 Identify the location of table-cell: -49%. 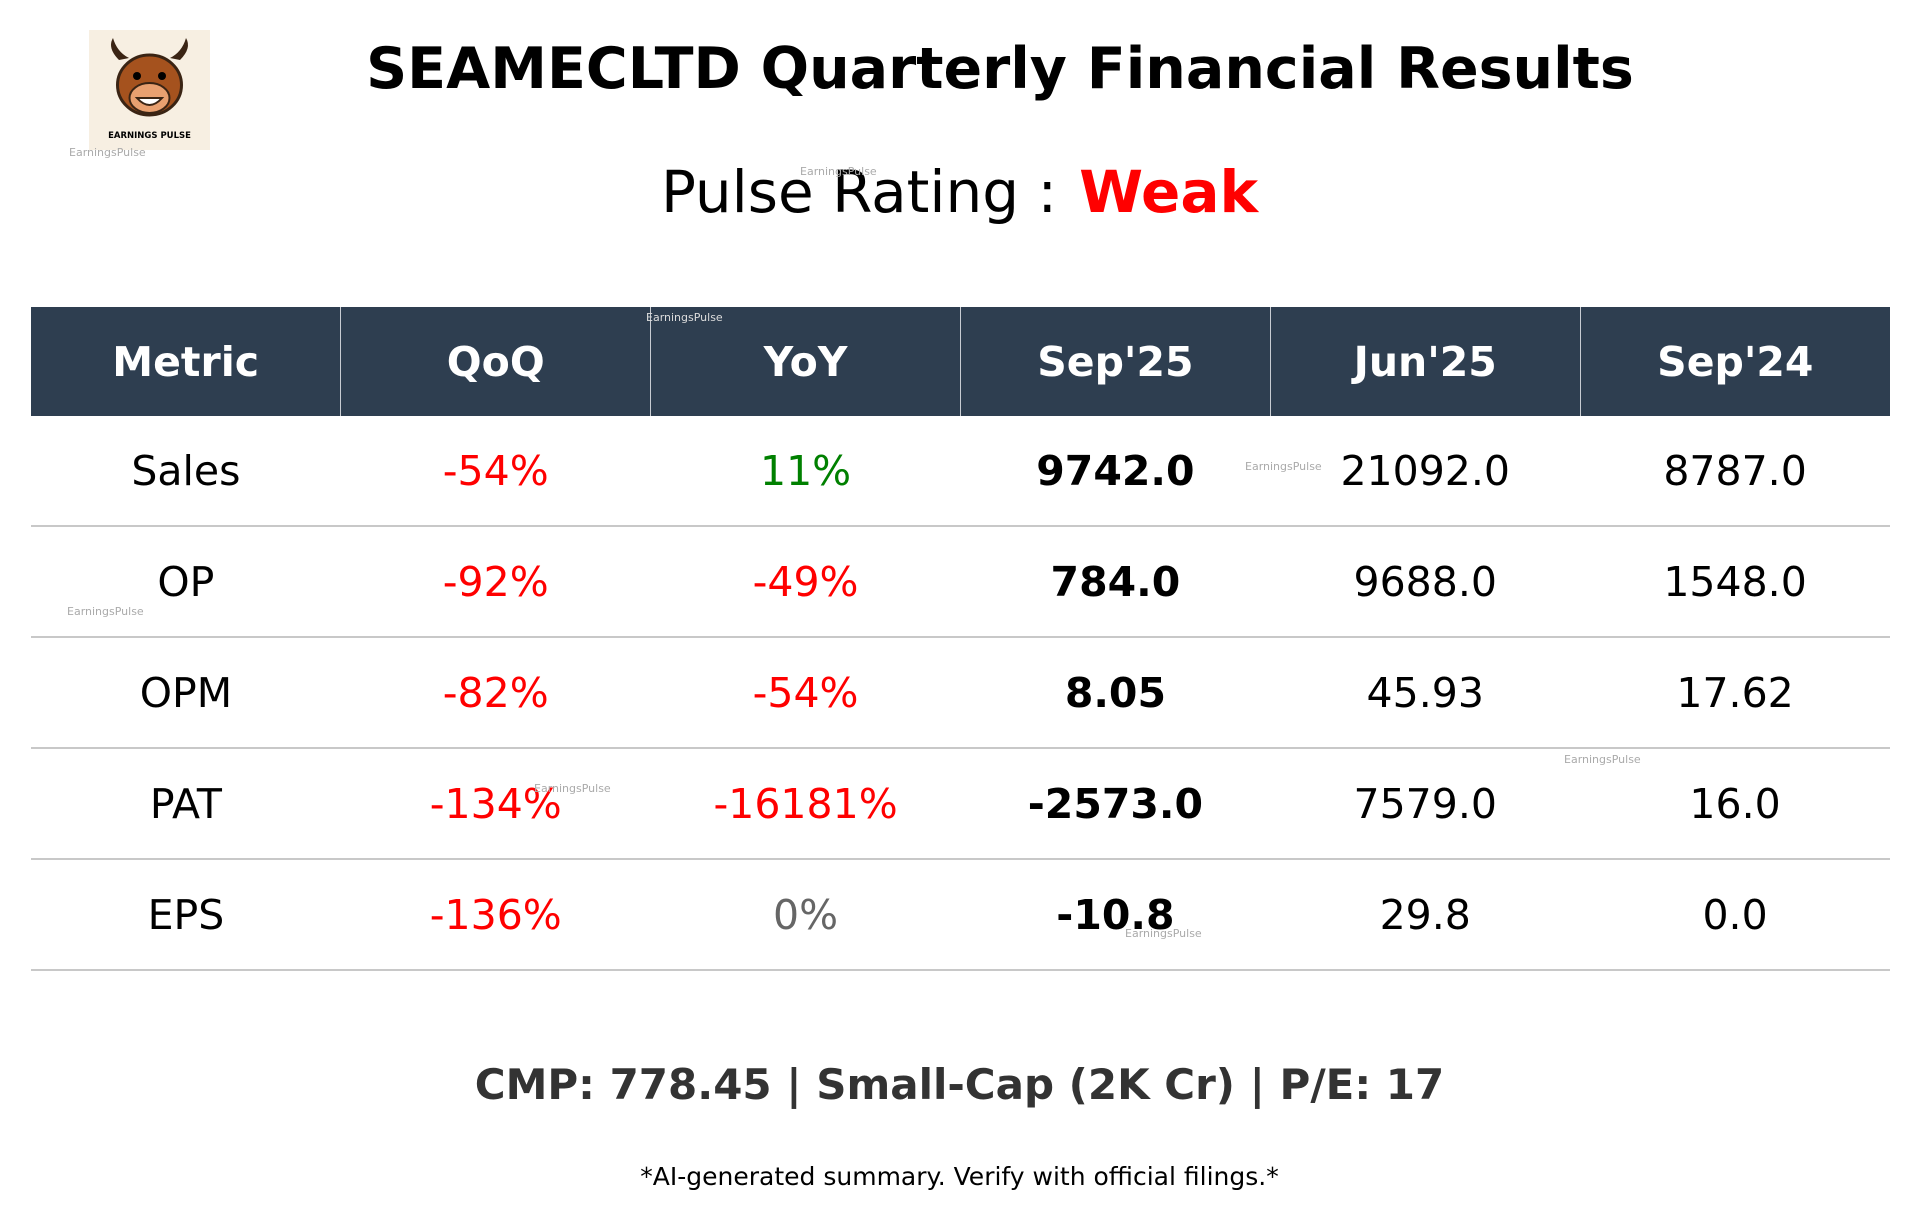
(805, 582).